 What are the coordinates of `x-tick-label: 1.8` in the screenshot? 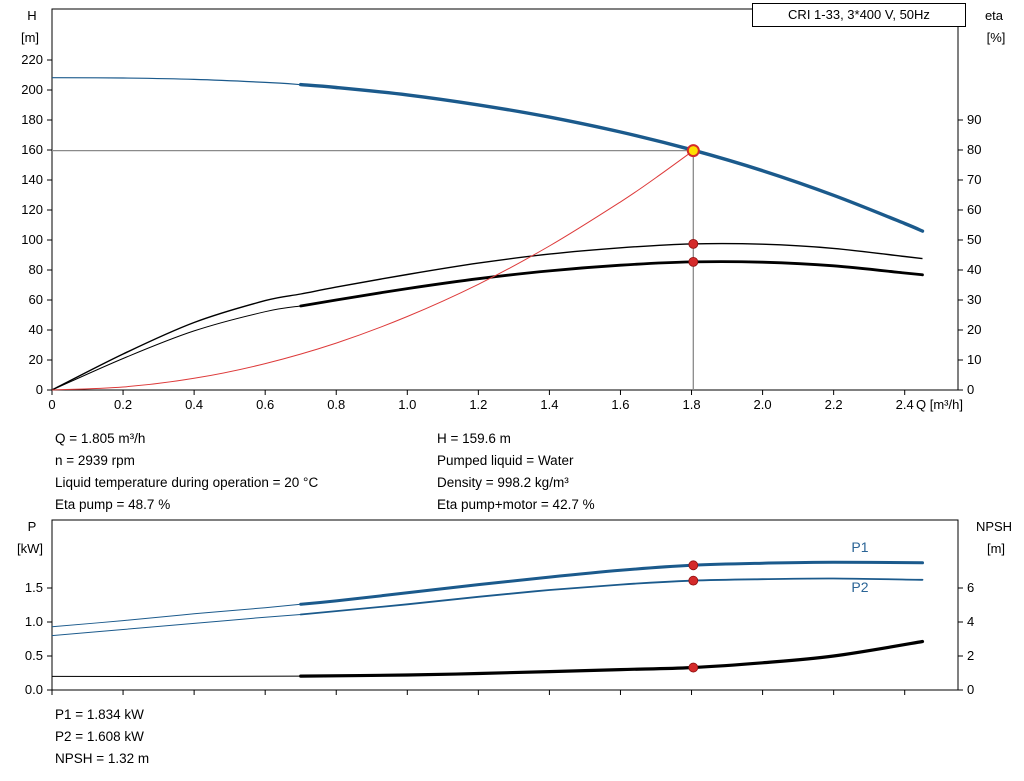 It's located at (691, 404).